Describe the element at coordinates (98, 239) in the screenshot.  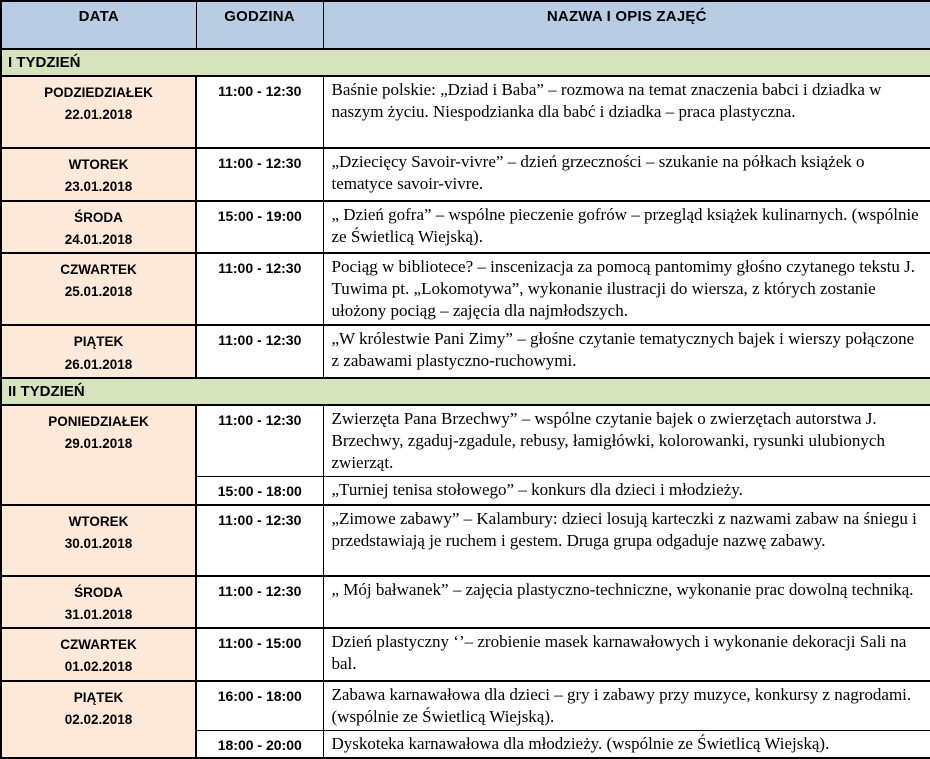
I see `day-date: 24.01.2018` at that location.